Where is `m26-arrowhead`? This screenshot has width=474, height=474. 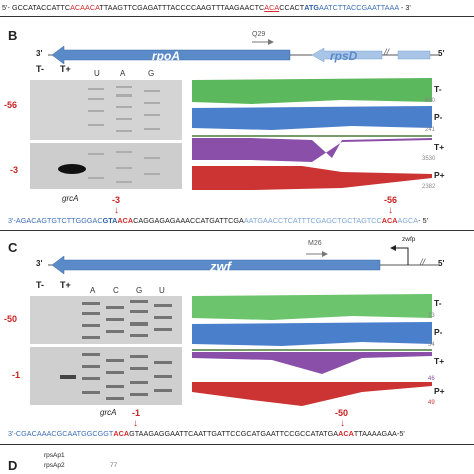
m26-arrowhead is located at coordinates (325, 254).